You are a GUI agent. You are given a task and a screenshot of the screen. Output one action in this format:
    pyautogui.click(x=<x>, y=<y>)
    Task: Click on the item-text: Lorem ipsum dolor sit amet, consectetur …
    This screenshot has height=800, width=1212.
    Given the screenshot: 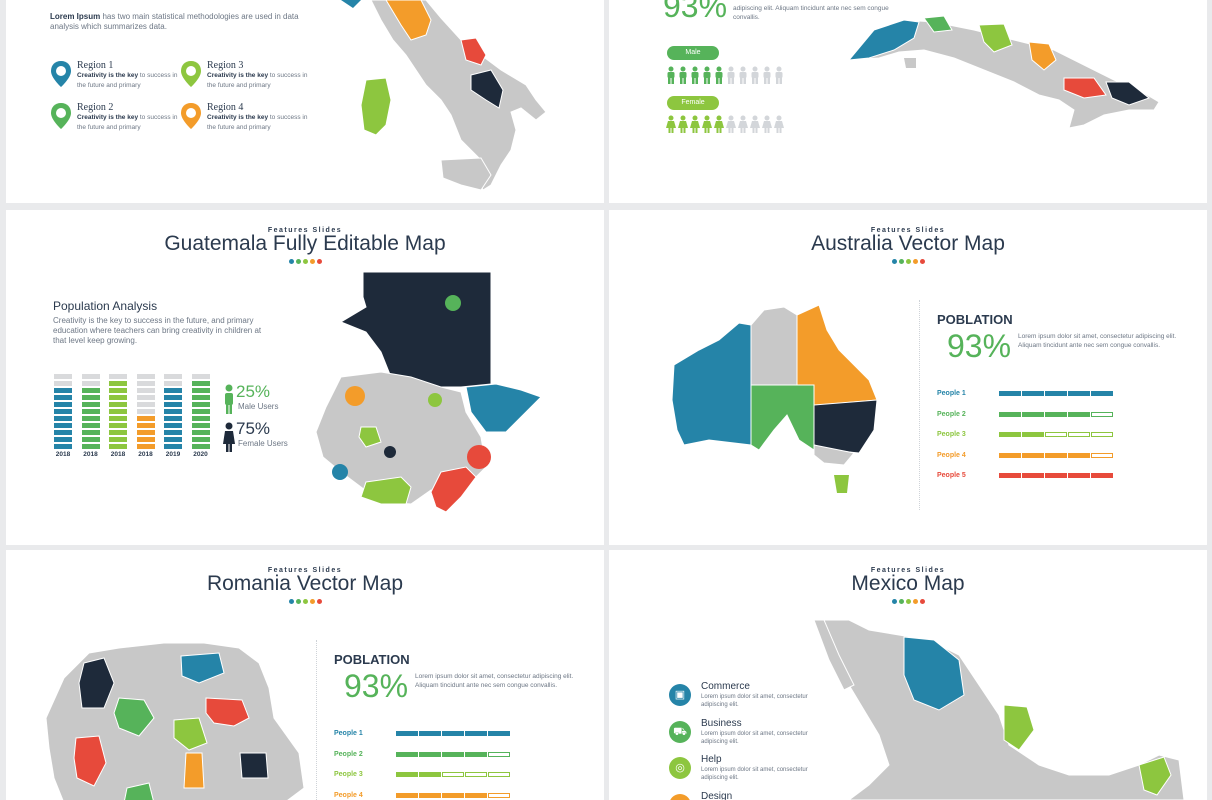 What is the action you would take?
    pyautogui.click(x=754, y=737)
    